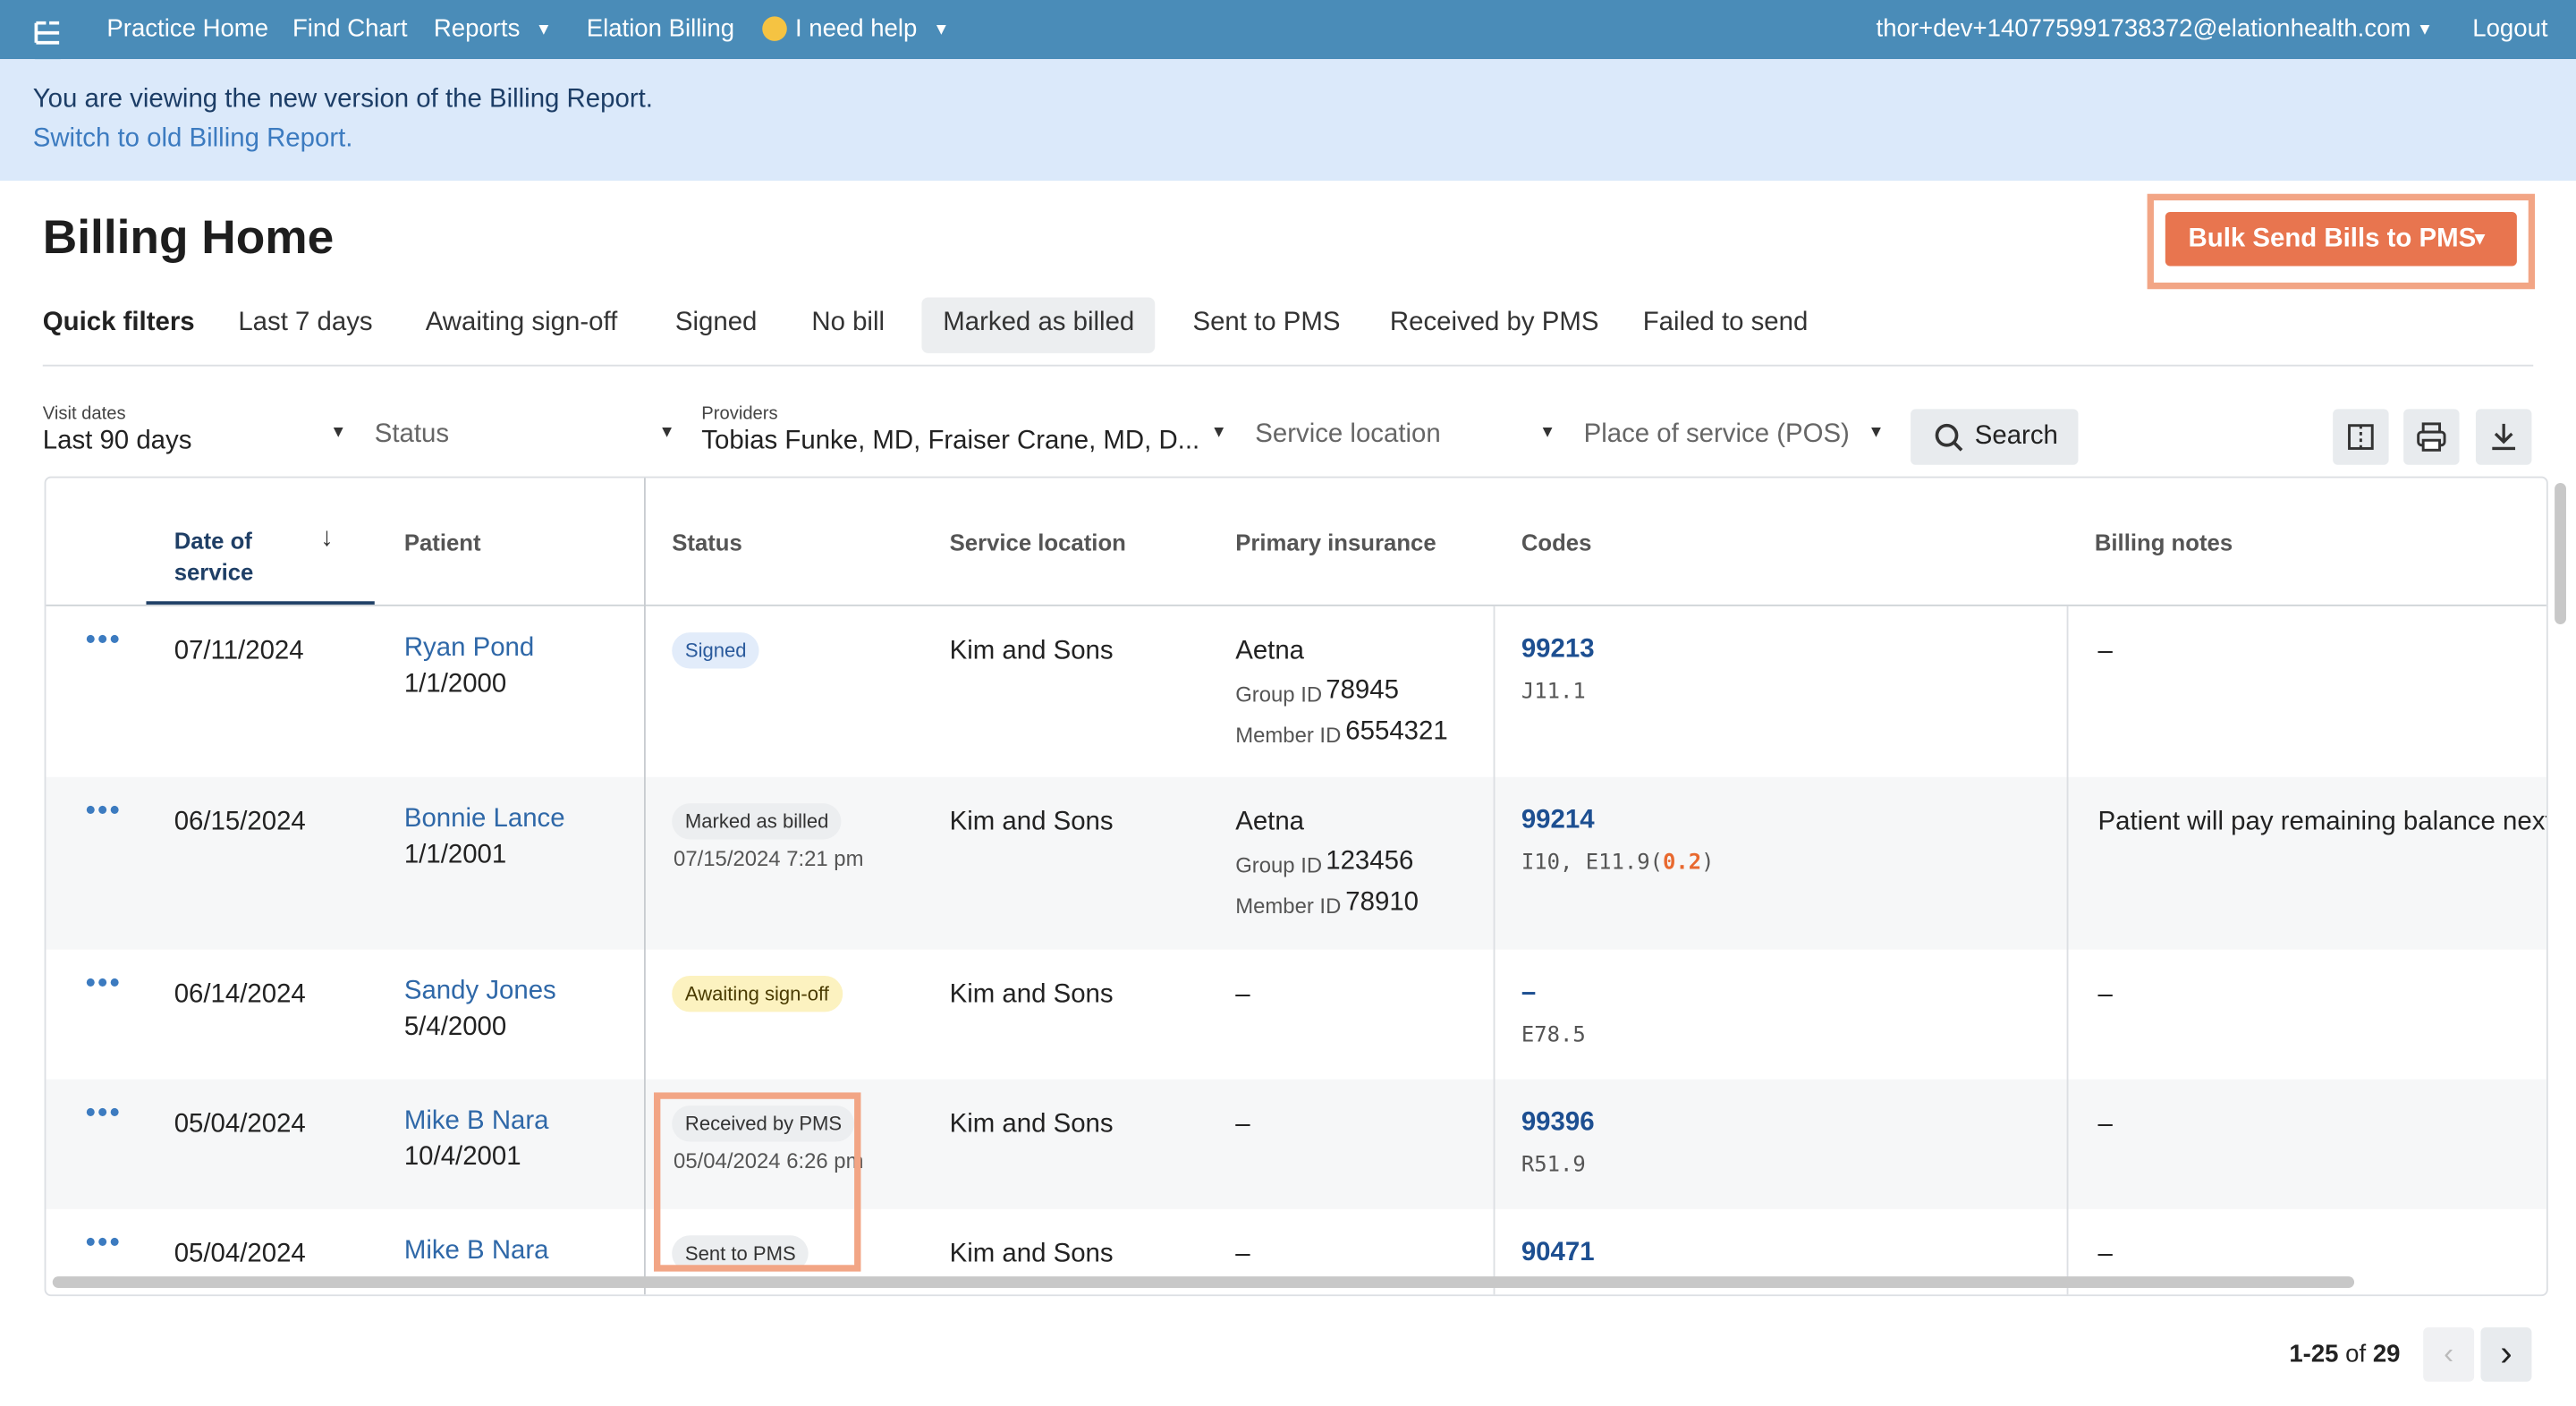  I want to click on filter-value: Last 90 days, so click(117, 441).